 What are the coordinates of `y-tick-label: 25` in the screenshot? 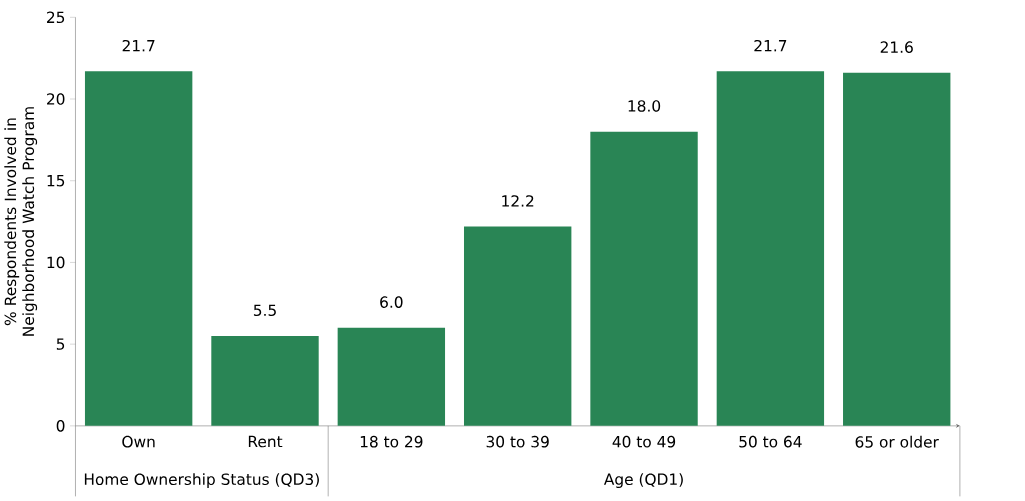 It's located at (56, 17).